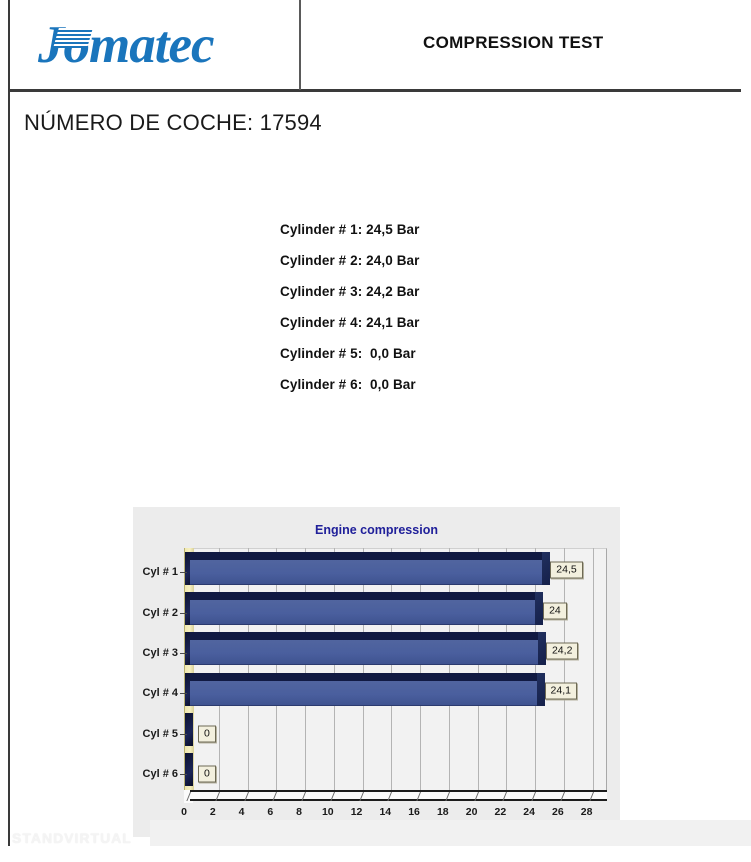 Image resolution: width=751 pixels, height=862 pixels. Describe the element at coordinates (270, 812) in the screenshot. I see `x-tick-label: 6` at that location.